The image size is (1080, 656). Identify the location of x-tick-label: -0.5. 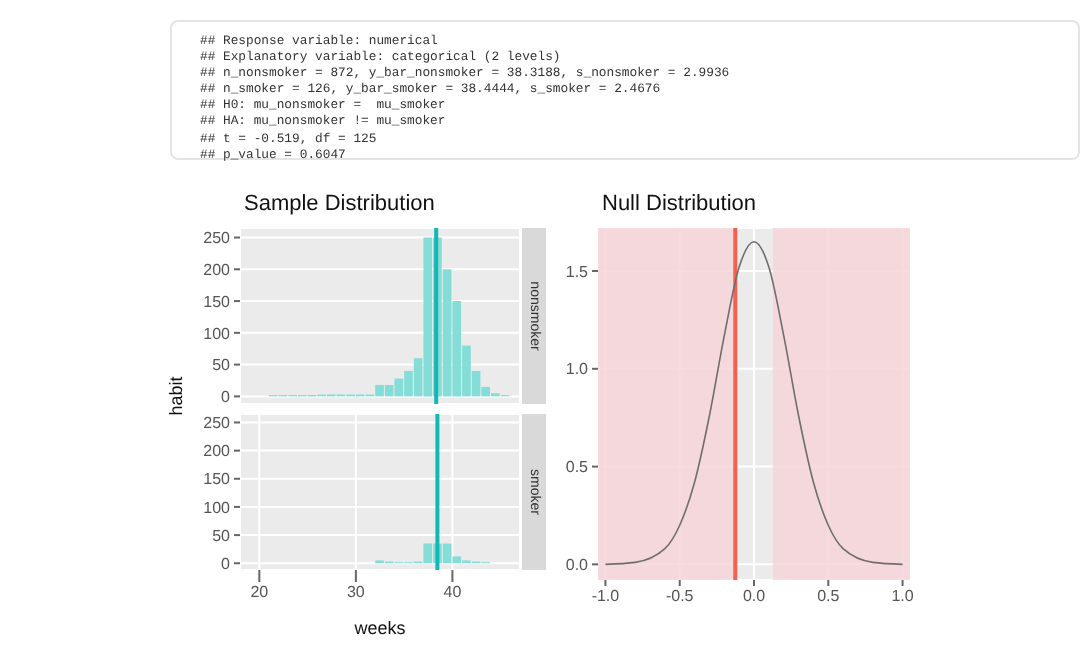
(680, 596).